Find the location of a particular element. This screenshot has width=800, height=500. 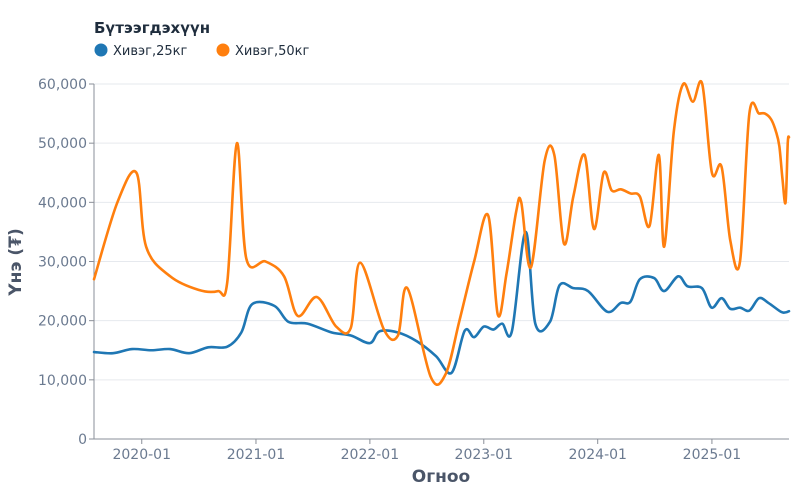

y-tick-label: 30,000 is located at coordinates (62, 263).